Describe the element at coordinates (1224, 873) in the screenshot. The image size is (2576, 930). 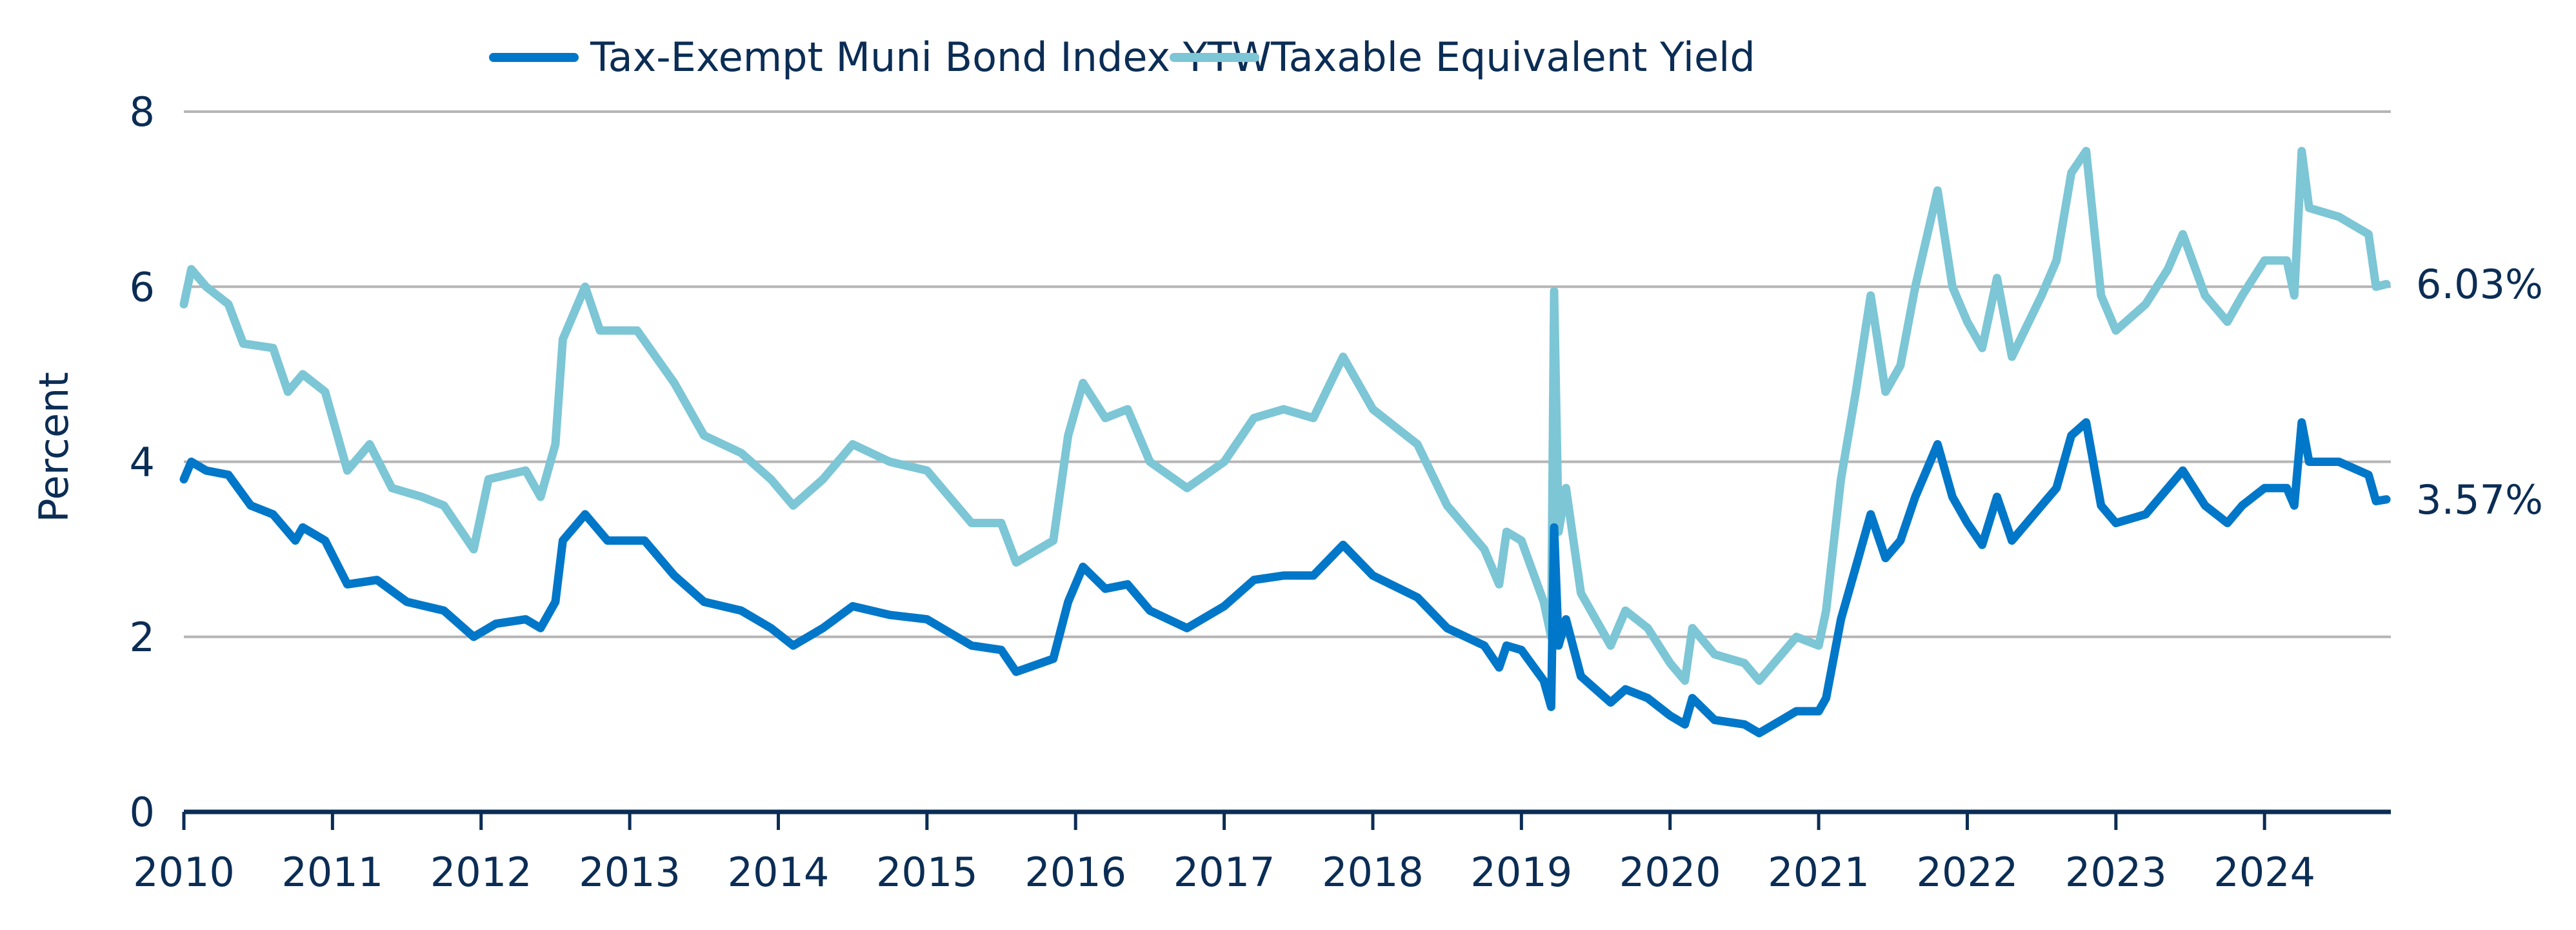
I see `x-tick-label: 2017` at that location.